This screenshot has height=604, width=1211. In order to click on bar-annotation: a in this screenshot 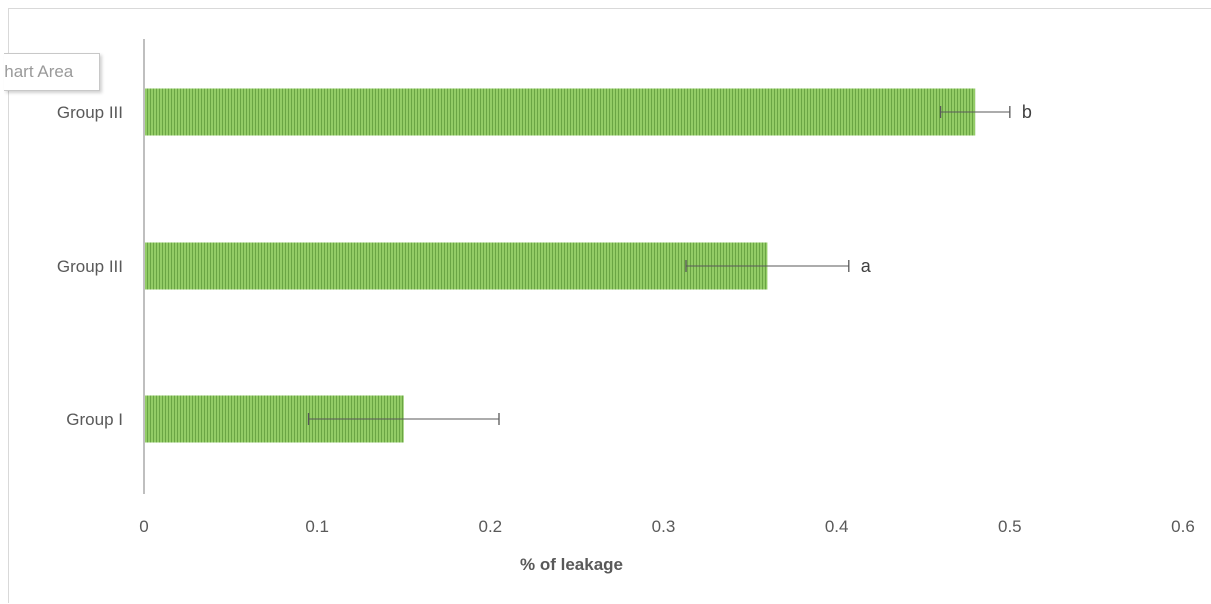, I will do `click(866, 266)`.